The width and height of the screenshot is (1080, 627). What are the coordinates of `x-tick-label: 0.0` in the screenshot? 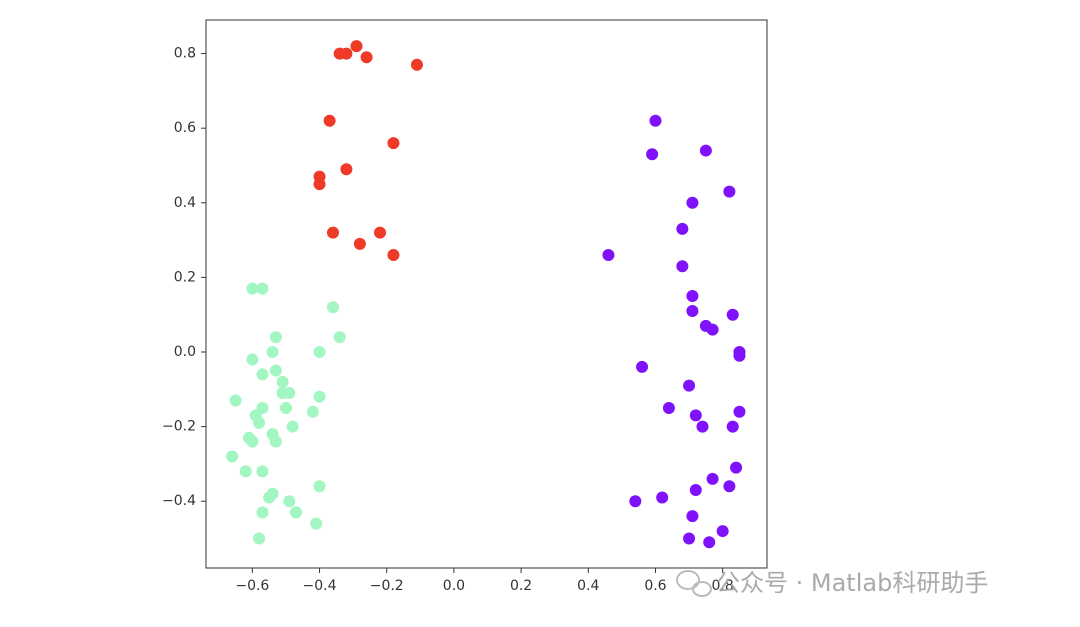 It's located at (454, 586).